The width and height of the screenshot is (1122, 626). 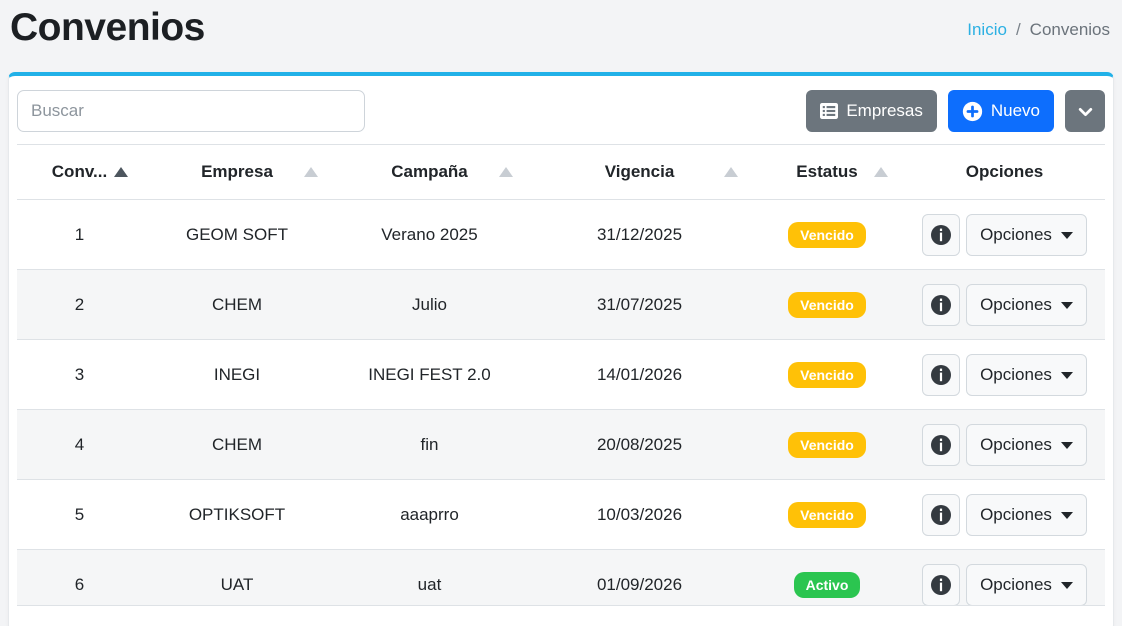 What do you see at coordinates (972, 111) in the screenshot?
I see `plus-circle-icon` at bounding box center [972, 111].